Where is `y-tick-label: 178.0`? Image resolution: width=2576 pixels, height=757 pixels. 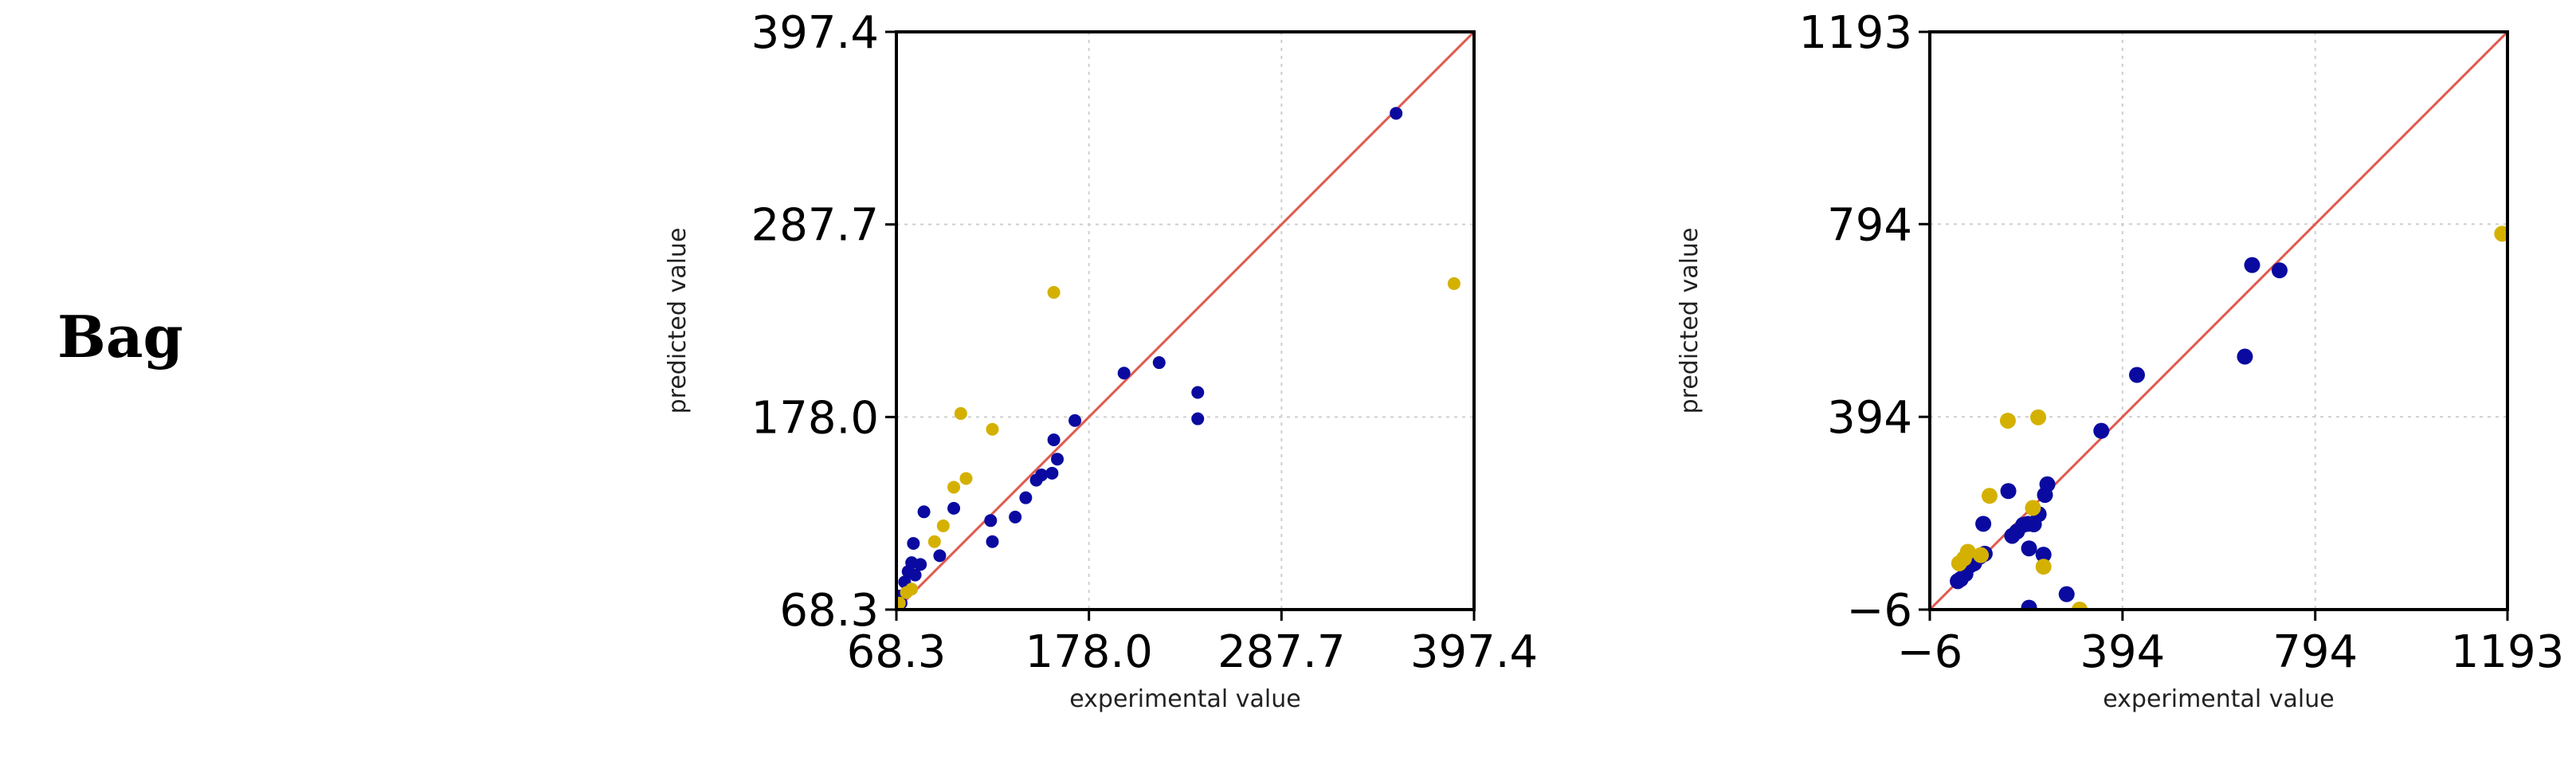 y-tick-label: 178.0 is located at coordinates (815, 418).